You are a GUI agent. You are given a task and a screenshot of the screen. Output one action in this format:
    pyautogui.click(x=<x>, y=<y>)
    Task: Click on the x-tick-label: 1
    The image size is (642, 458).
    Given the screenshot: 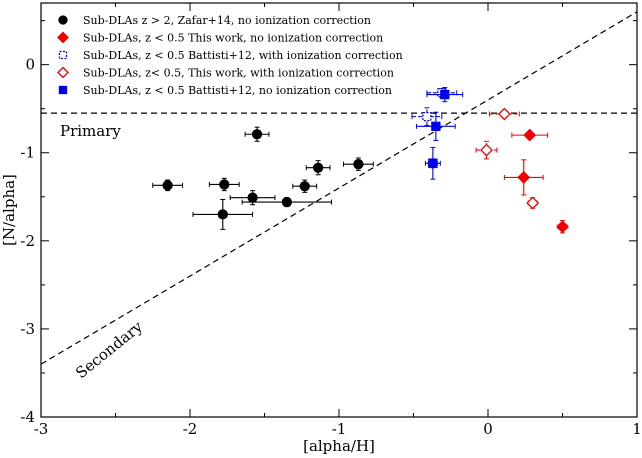 What is the action you would take?
    pyautogui.click(x=637, y=429)
    